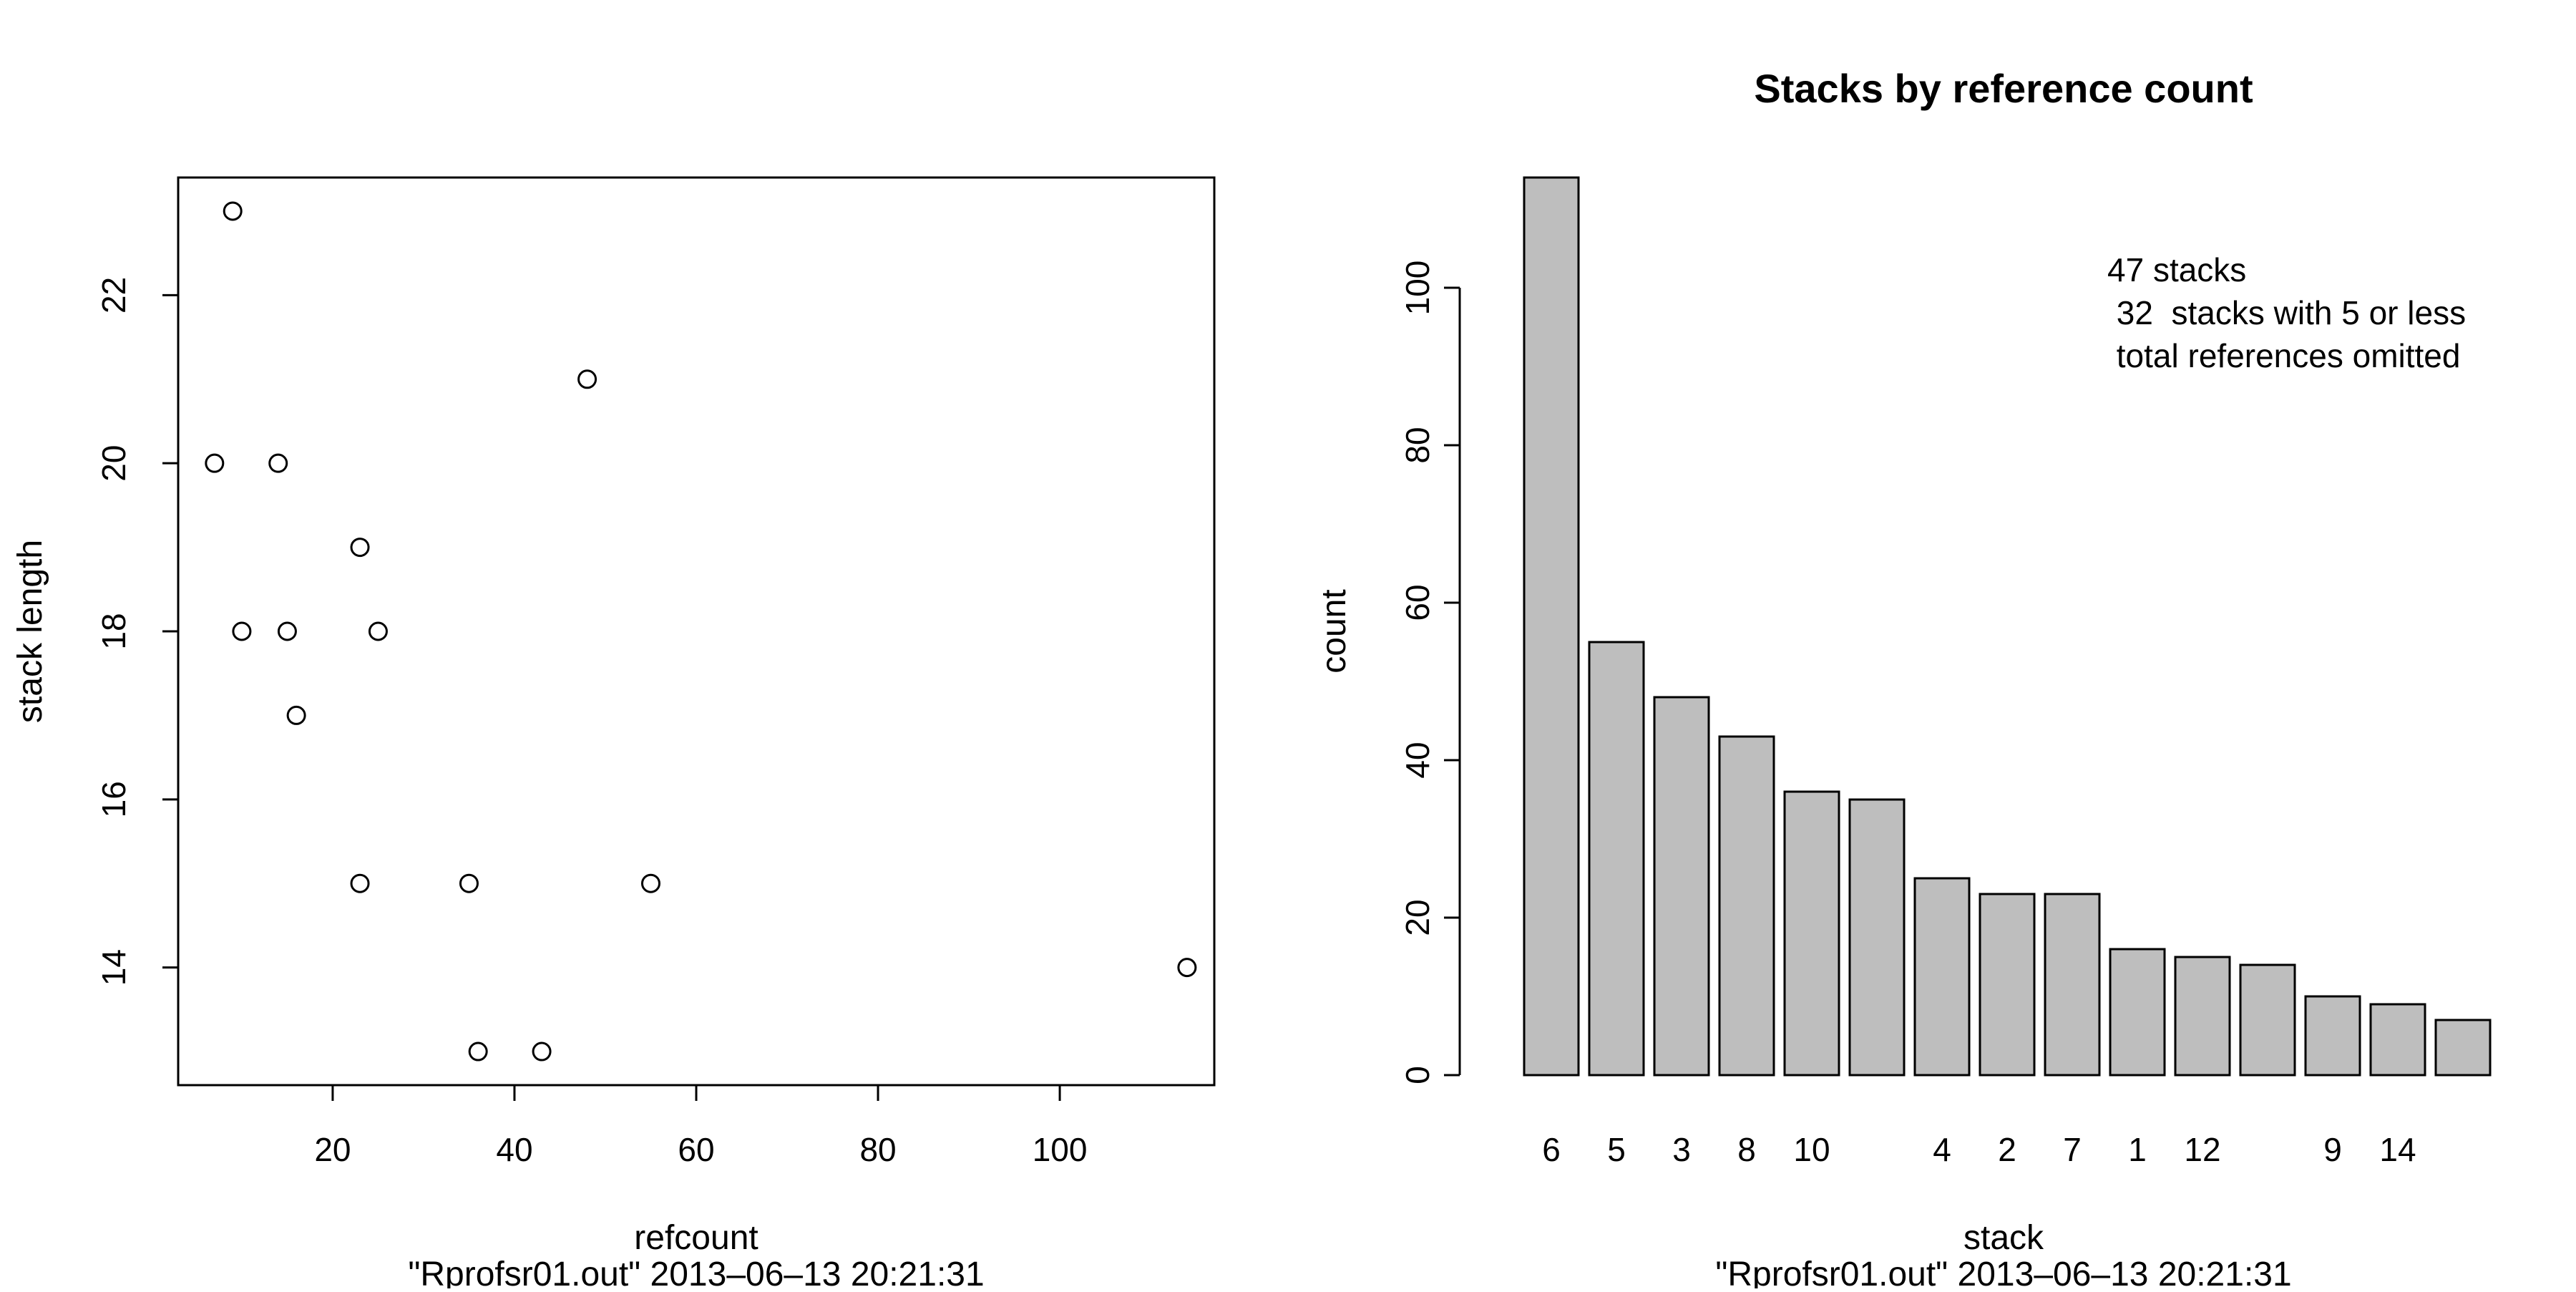  Describe the element at coordinates (696, 1271) in the screenshot. I see `scatter-subtitle: "Rprofsr01.out" 2013–06–13 20:21:31` at that location.